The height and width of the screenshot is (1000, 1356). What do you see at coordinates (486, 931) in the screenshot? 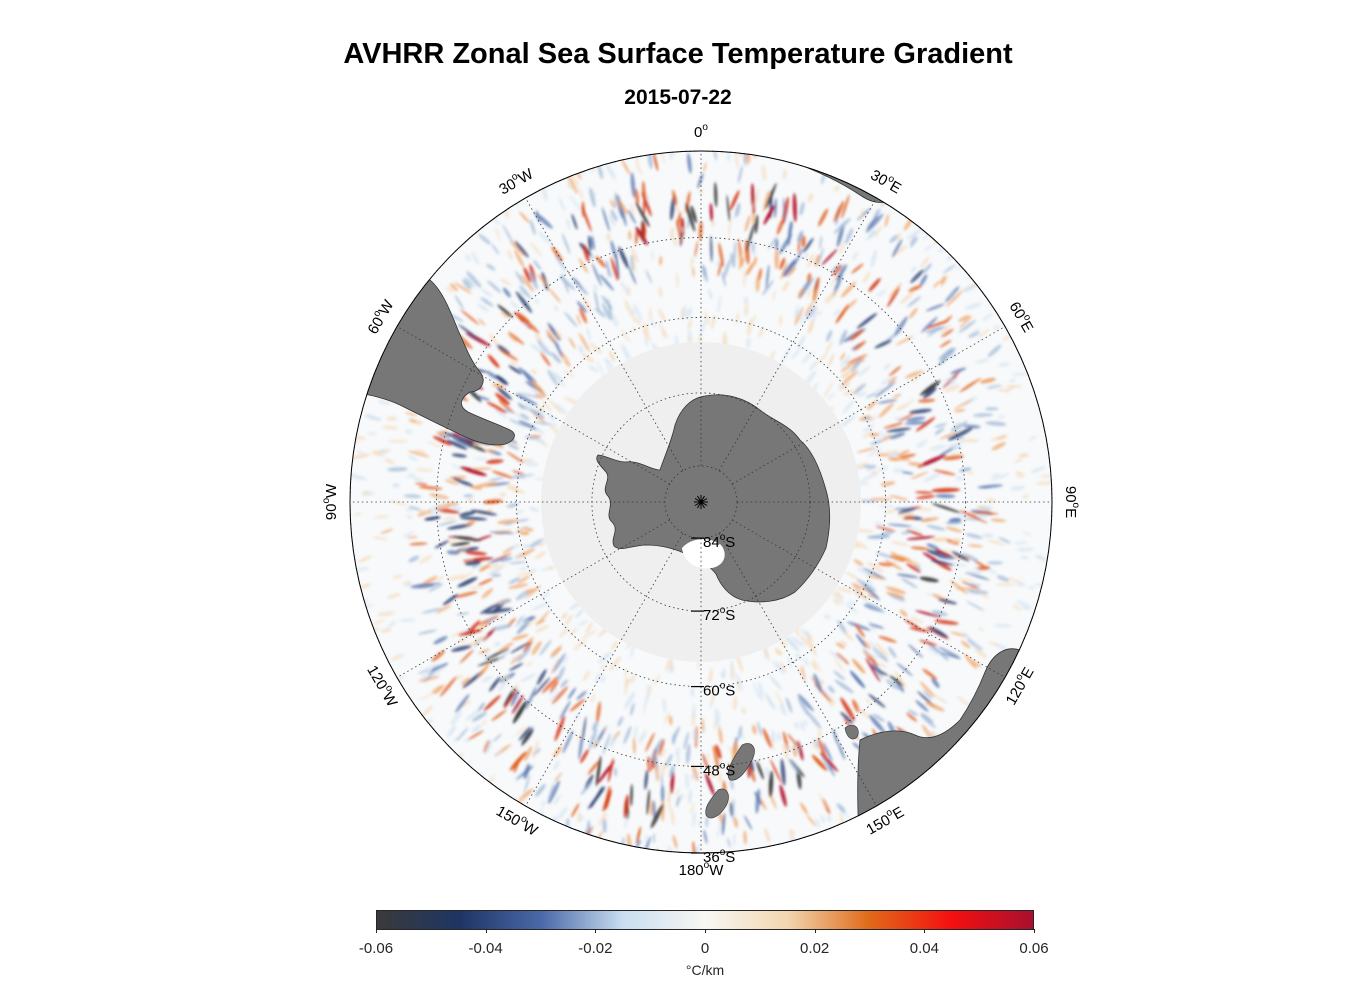
I see `colorbar-tick-mark` at bounding box center [486, 931].